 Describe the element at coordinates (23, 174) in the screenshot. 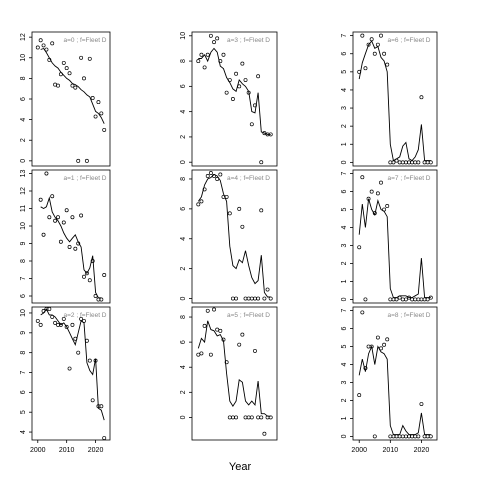

I see `y-tick-label: 13` at that location.